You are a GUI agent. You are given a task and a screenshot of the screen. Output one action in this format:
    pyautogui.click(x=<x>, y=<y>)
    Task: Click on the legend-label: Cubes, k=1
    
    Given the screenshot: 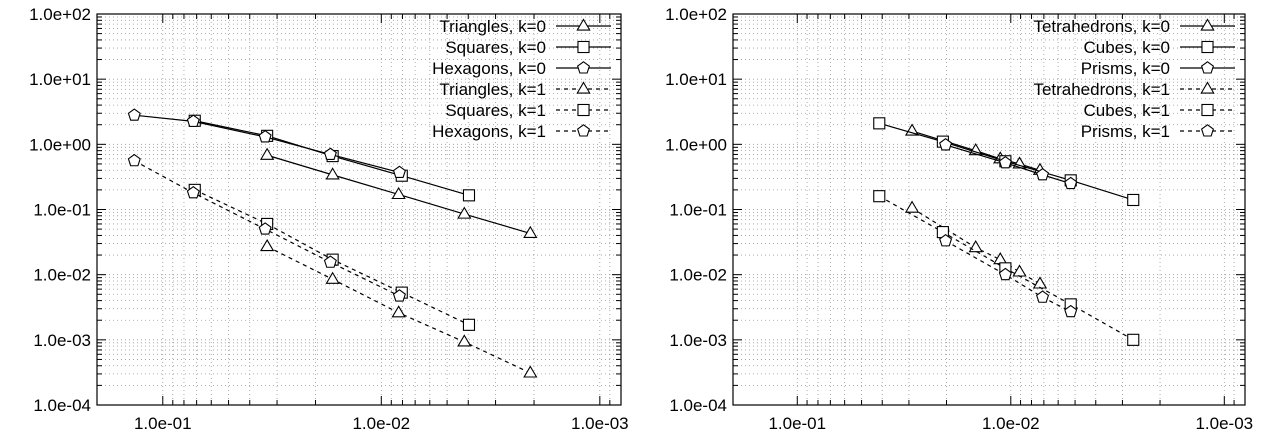 What is the action you would take?
    pyautogui.click(x=1127, y=110)
    